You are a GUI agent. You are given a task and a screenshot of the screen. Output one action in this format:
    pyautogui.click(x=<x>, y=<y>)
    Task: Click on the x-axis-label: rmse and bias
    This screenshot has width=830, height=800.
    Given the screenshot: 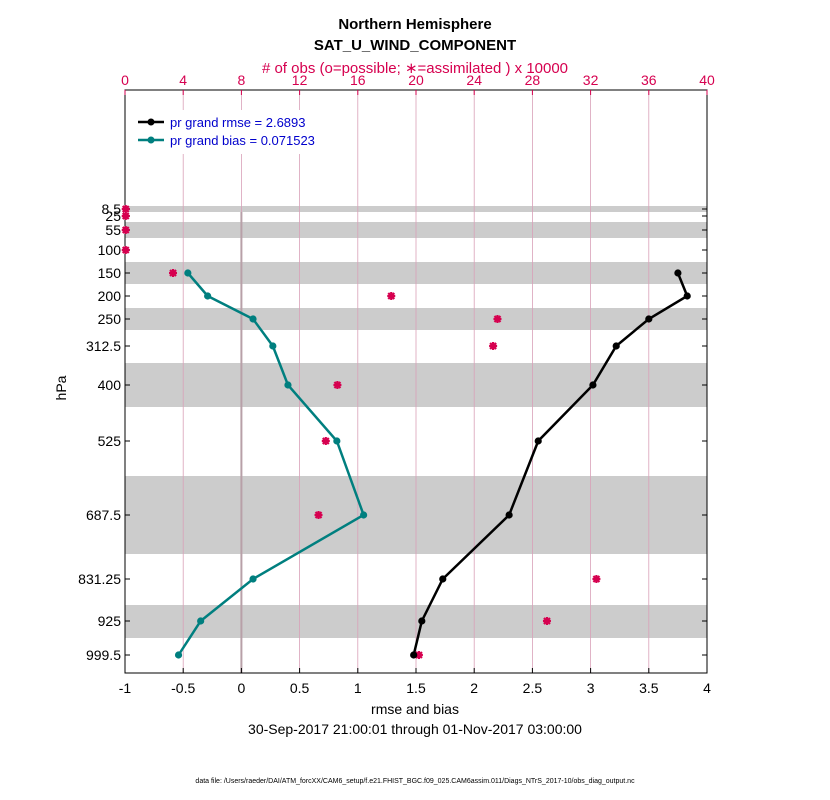 What is the action you would take?
    pyautogui.click(x=415, y=709)
    